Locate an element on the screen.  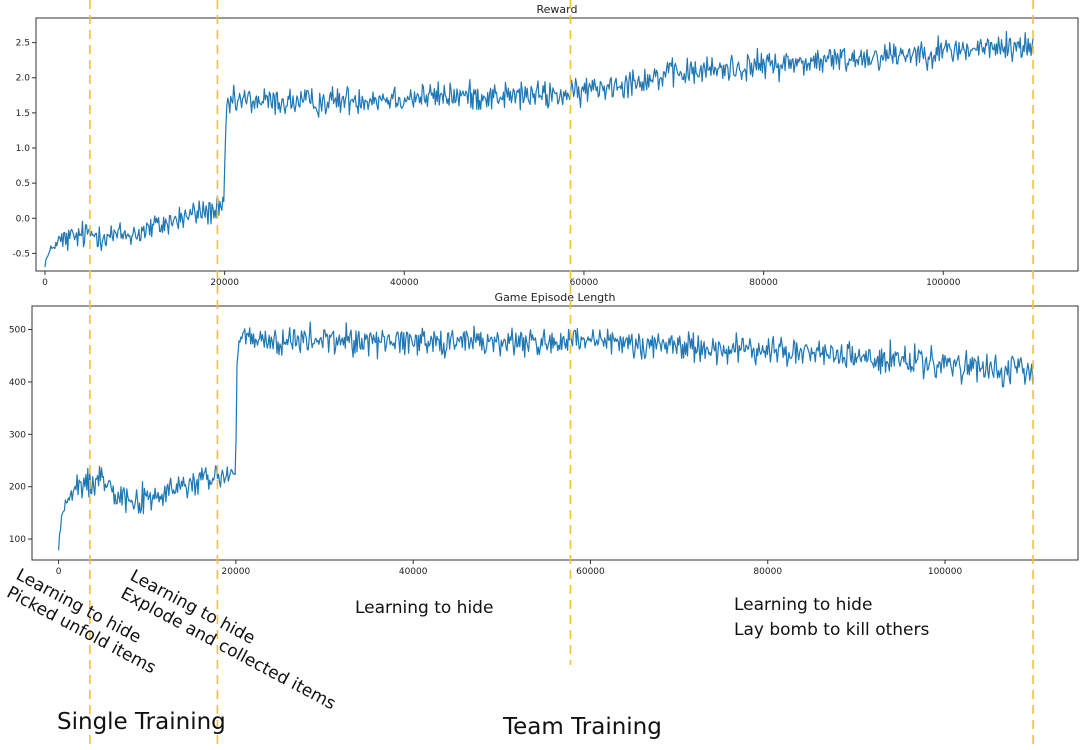
y-tick-label: 400 is located at coordinates (17, 383).